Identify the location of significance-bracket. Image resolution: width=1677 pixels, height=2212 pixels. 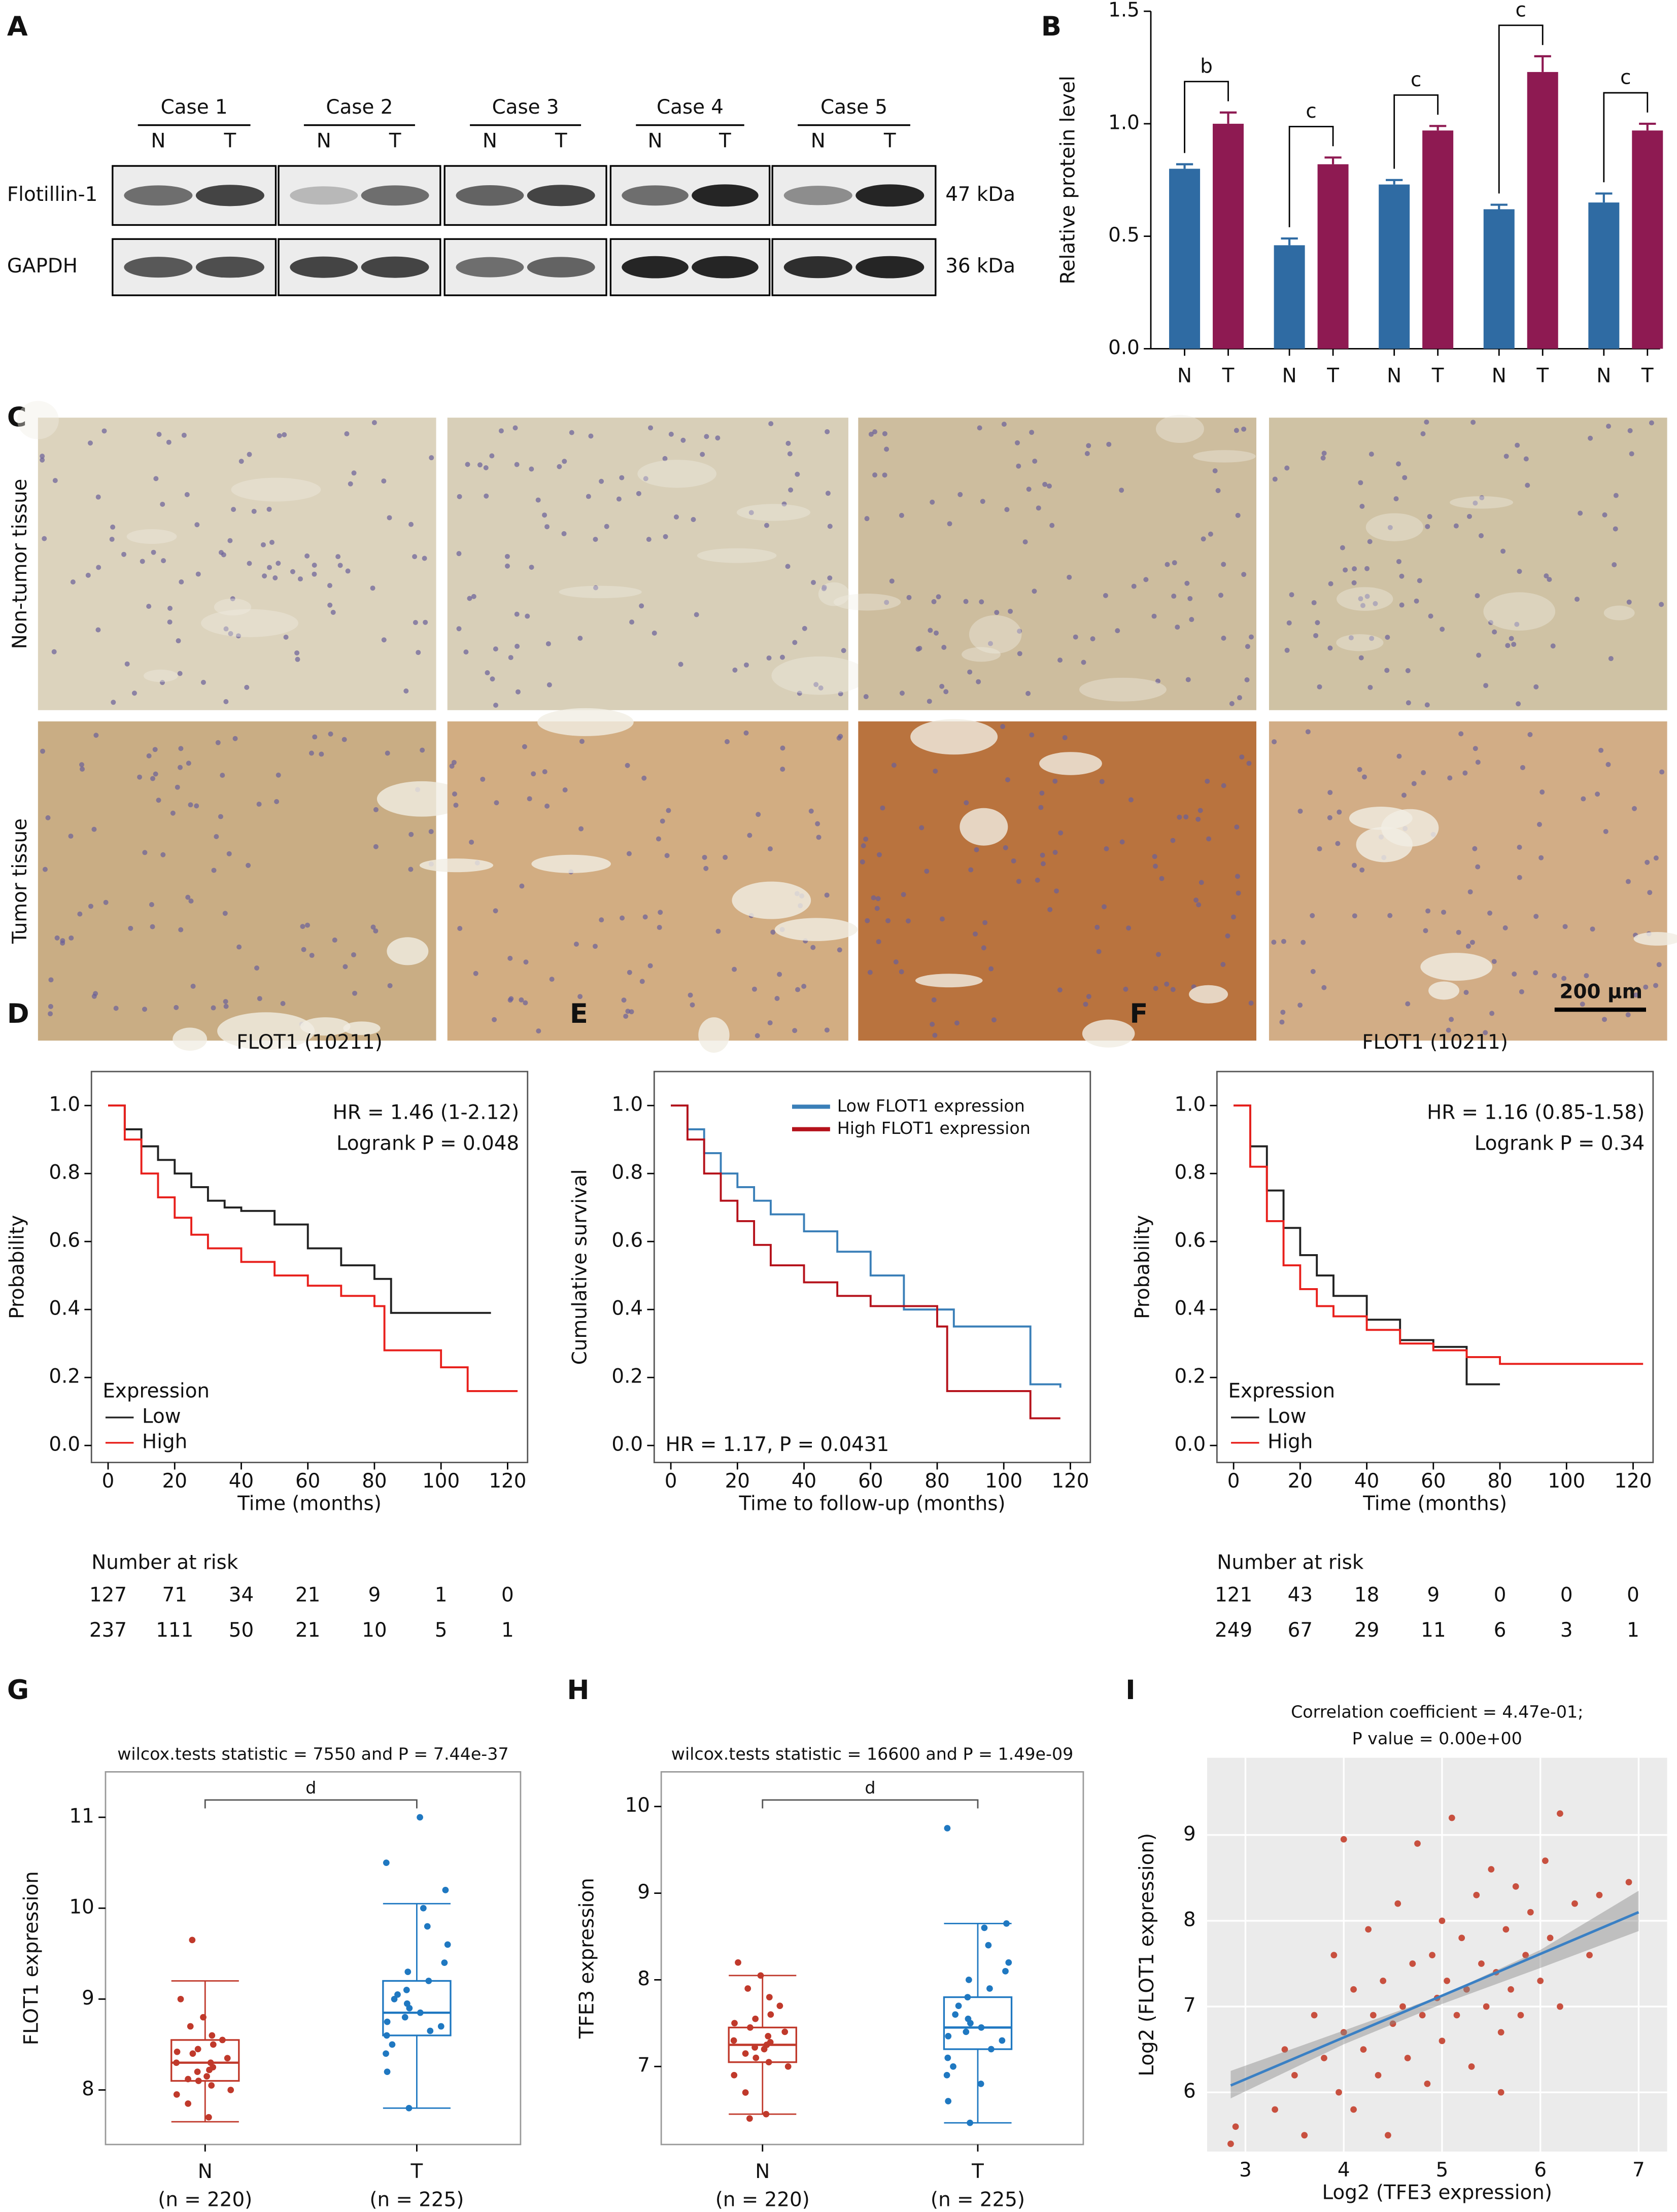
(1206, 117).